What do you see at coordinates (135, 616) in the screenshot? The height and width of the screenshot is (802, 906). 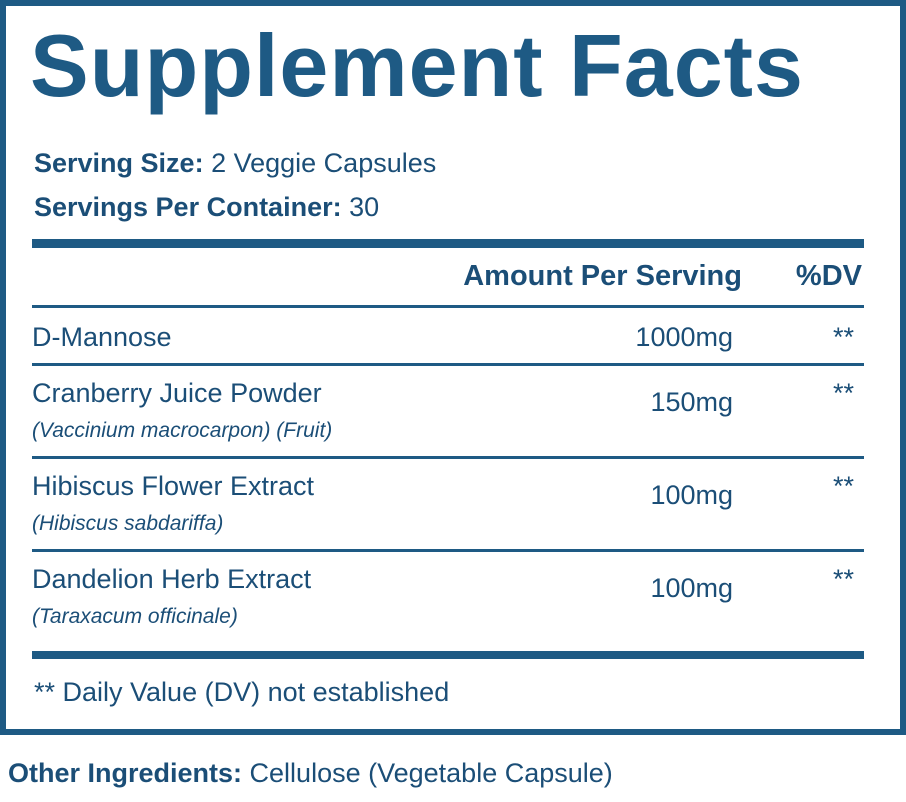 I see `ingredient-latin: (Taraxacum officinale)` at bounding box center [135, 616].